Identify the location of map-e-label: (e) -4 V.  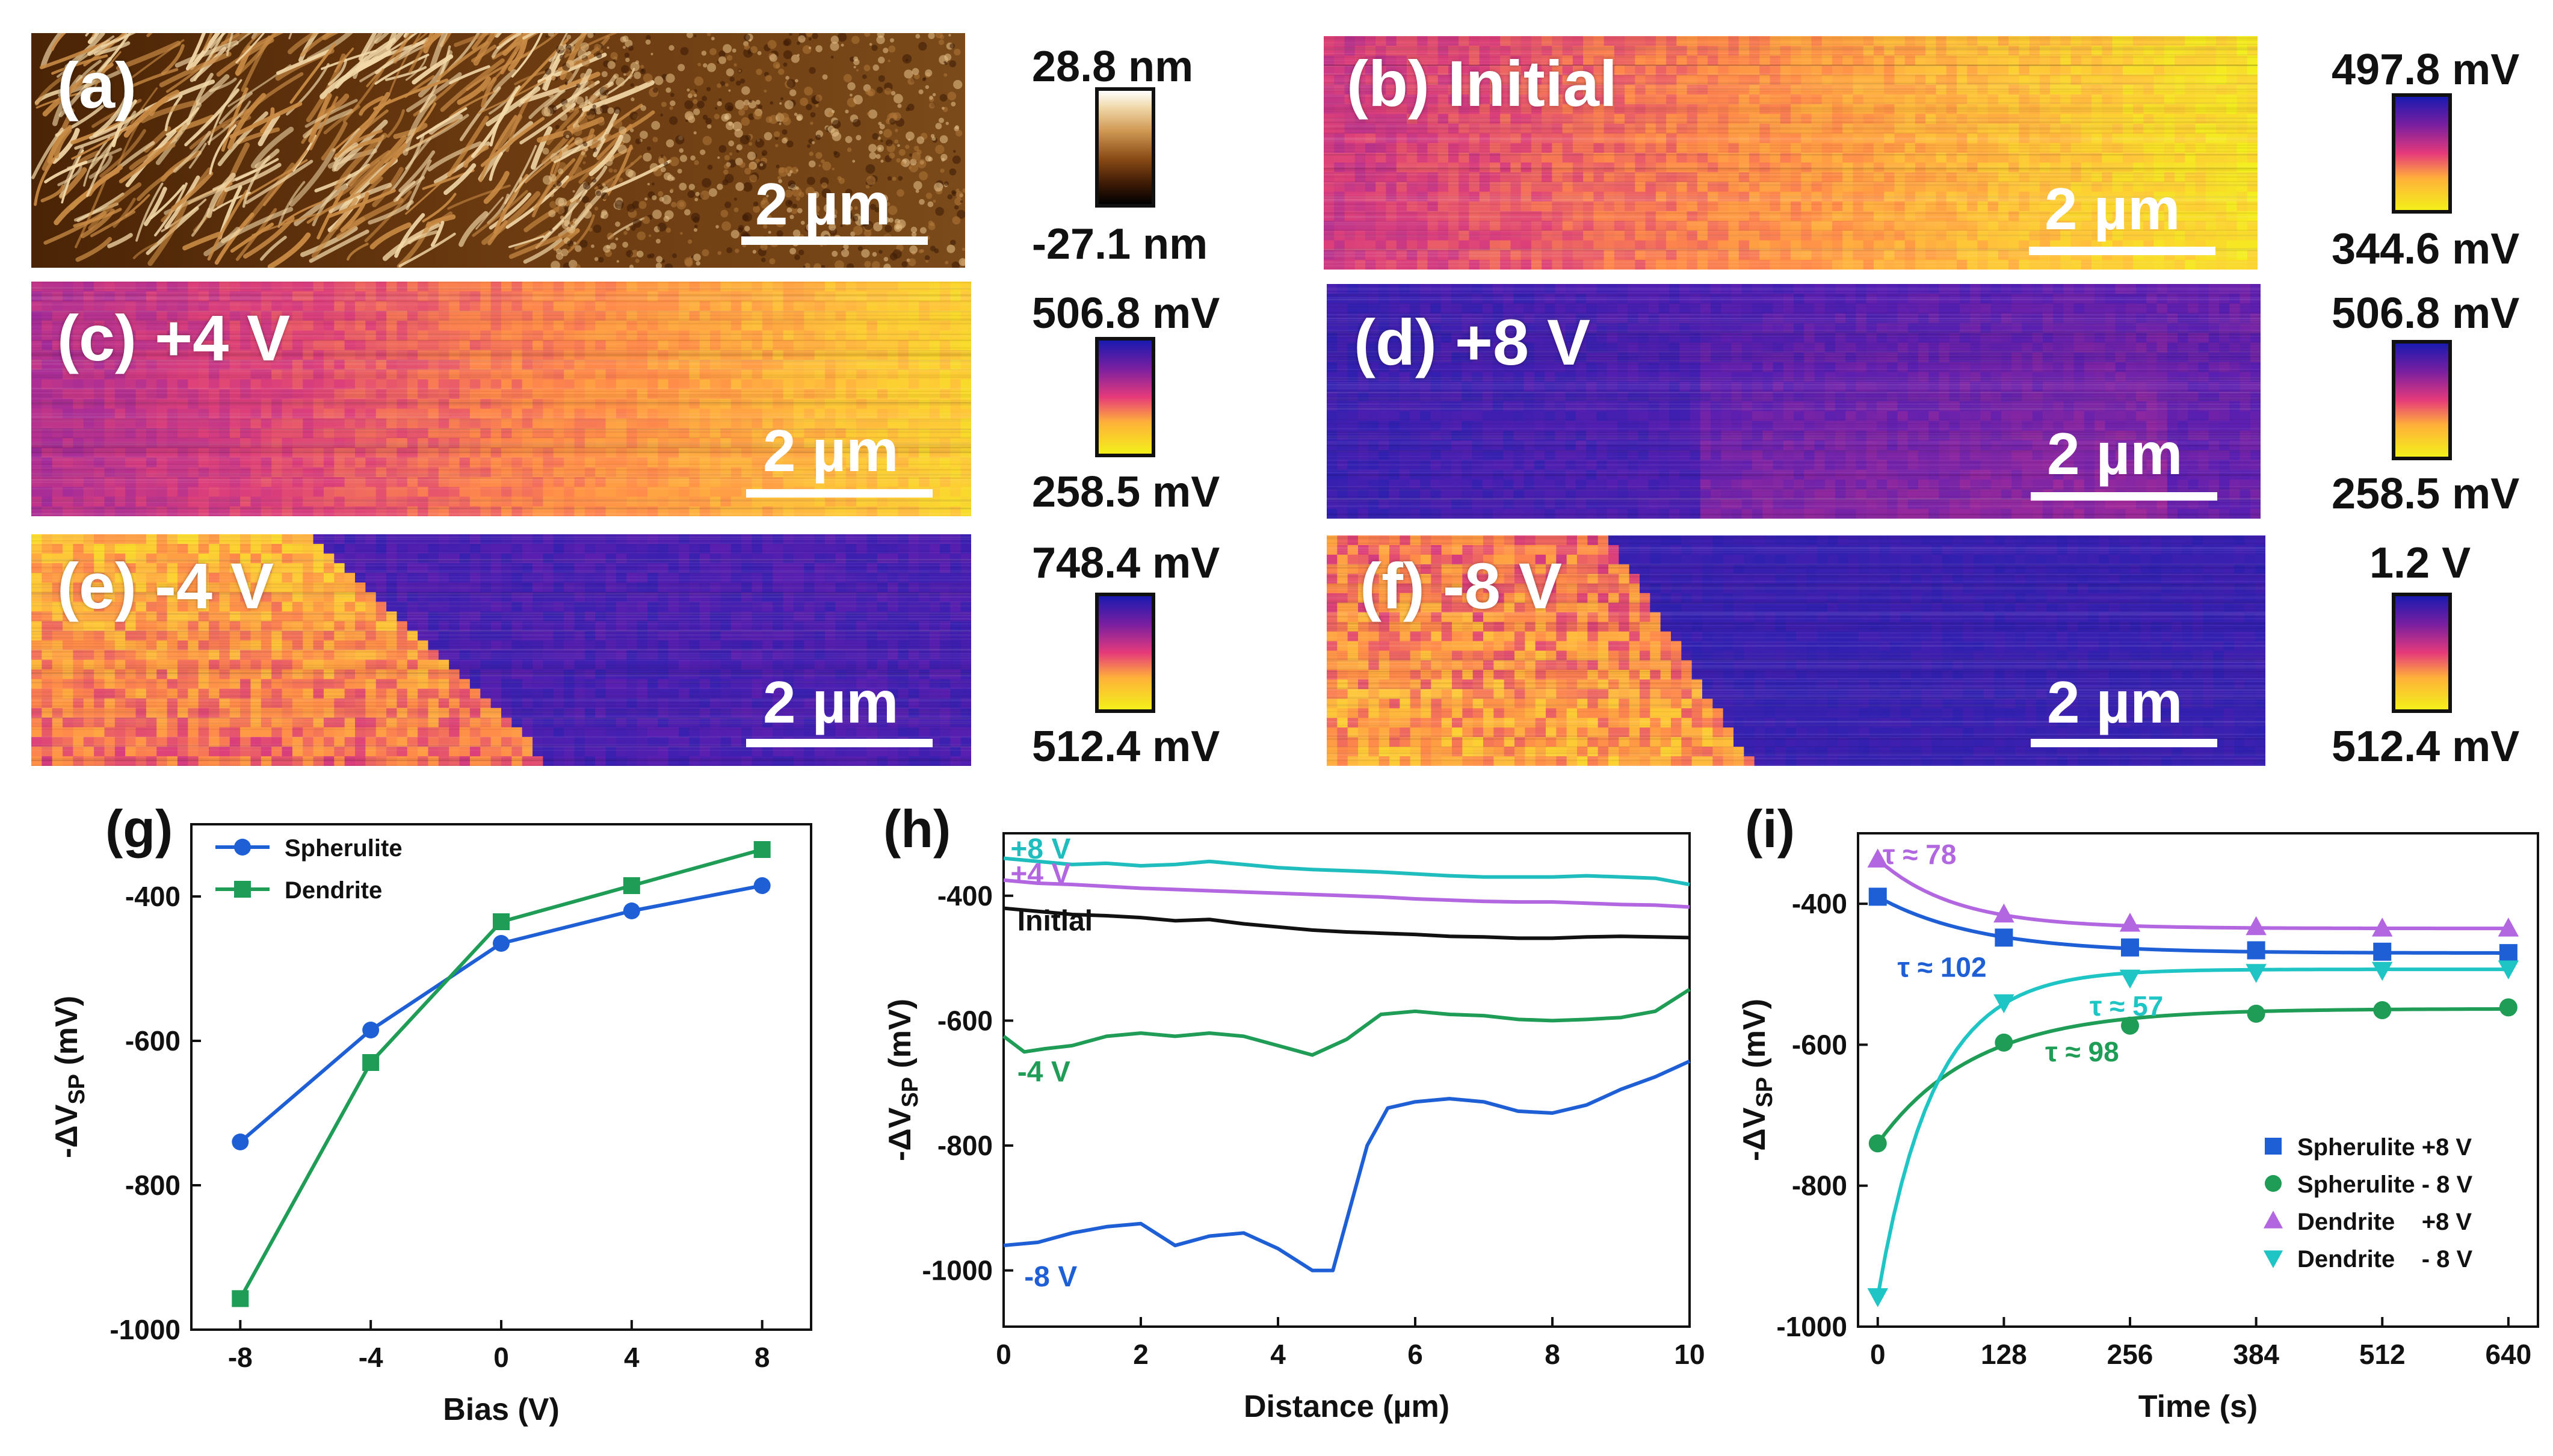
(165, 586).